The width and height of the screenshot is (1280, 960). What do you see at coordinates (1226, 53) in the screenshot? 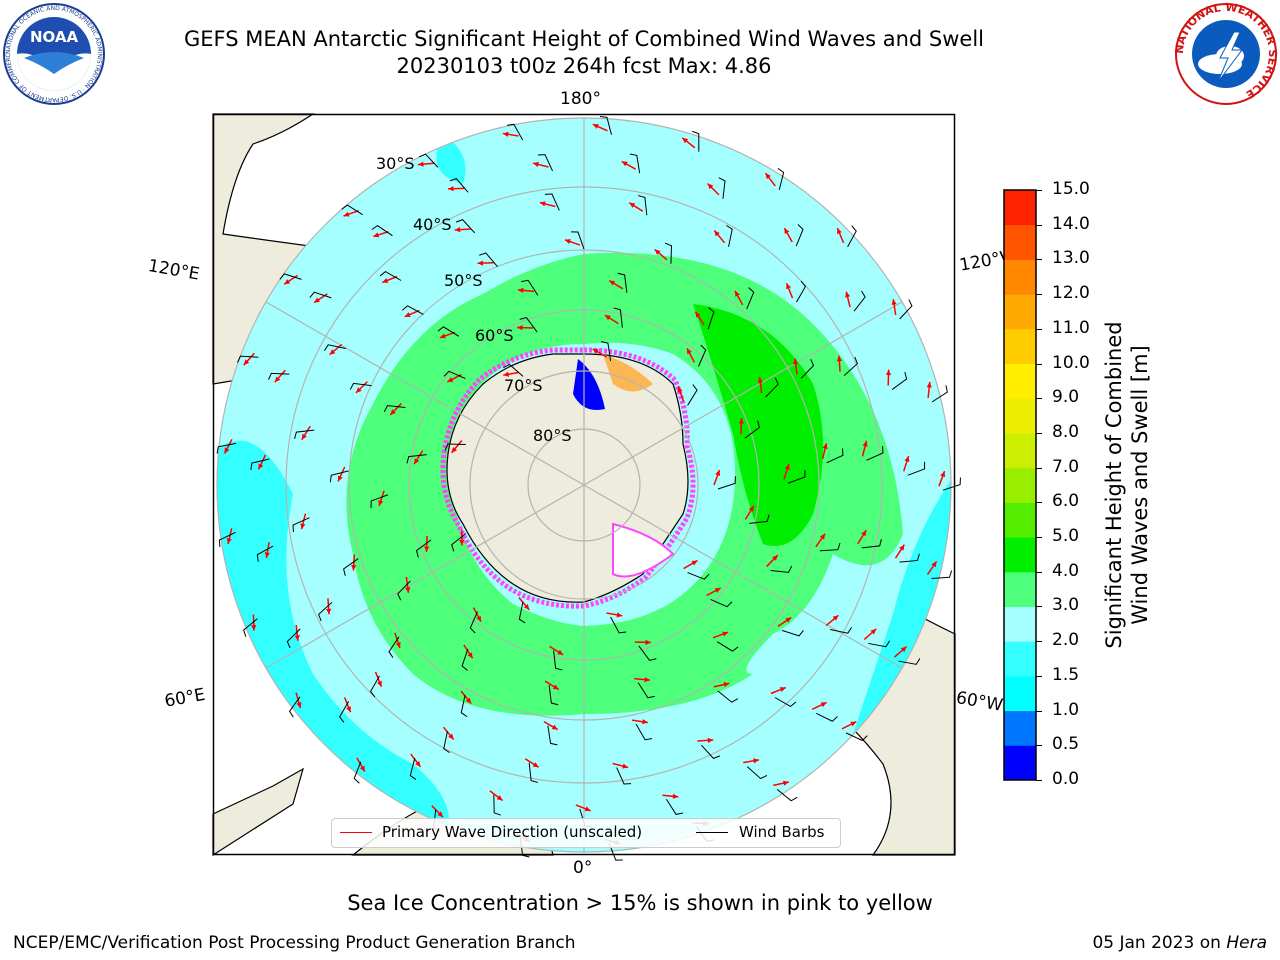
I see `nws-logo: NATIONAL WEATHER SERVICE` at bounding box center [1226, 53].